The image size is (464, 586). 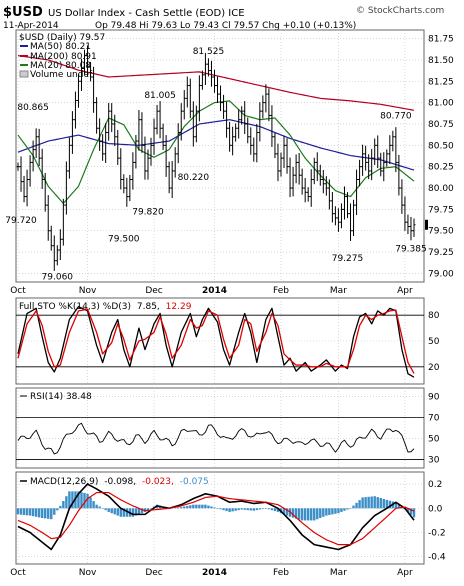 What do you see at coordinates (58, 277) in the screenshot?
I see `price-annotation: 79.060` at bounding box center [58, 277].